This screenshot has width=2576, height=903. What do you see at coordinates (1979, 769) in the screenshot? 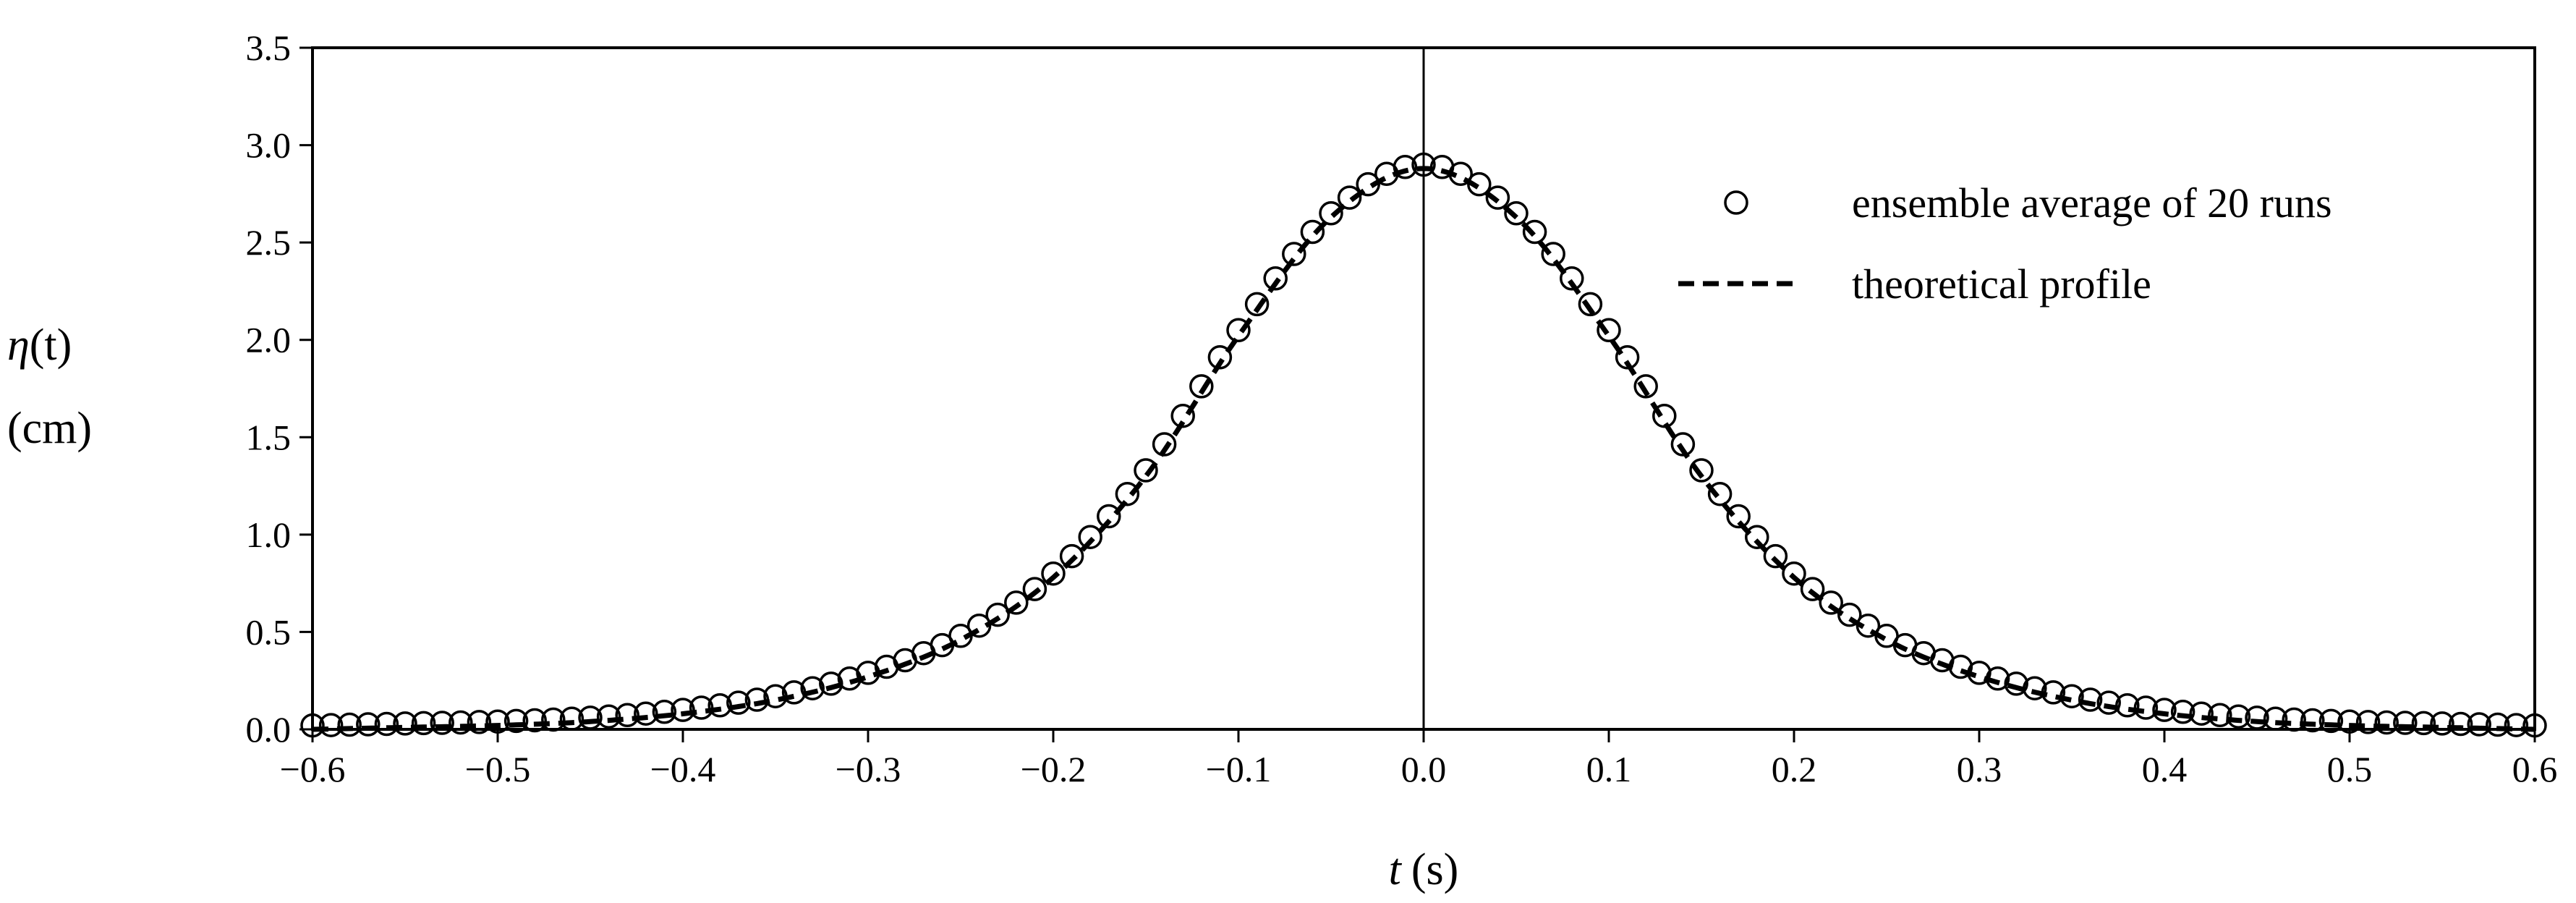
I see `x-tick-label: 0.3` at bounding box center [1979, 769].